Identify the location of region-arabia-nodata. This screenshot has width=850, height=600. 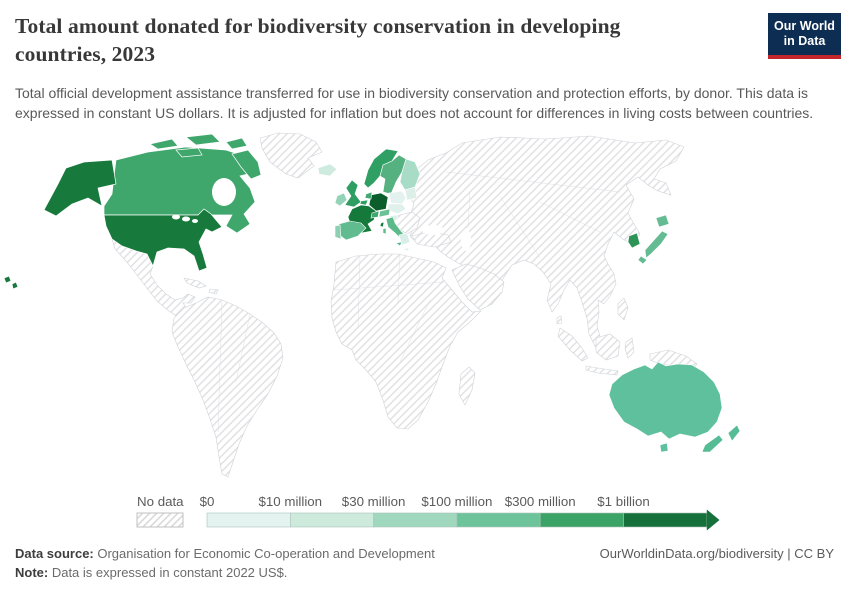
(478, 287).